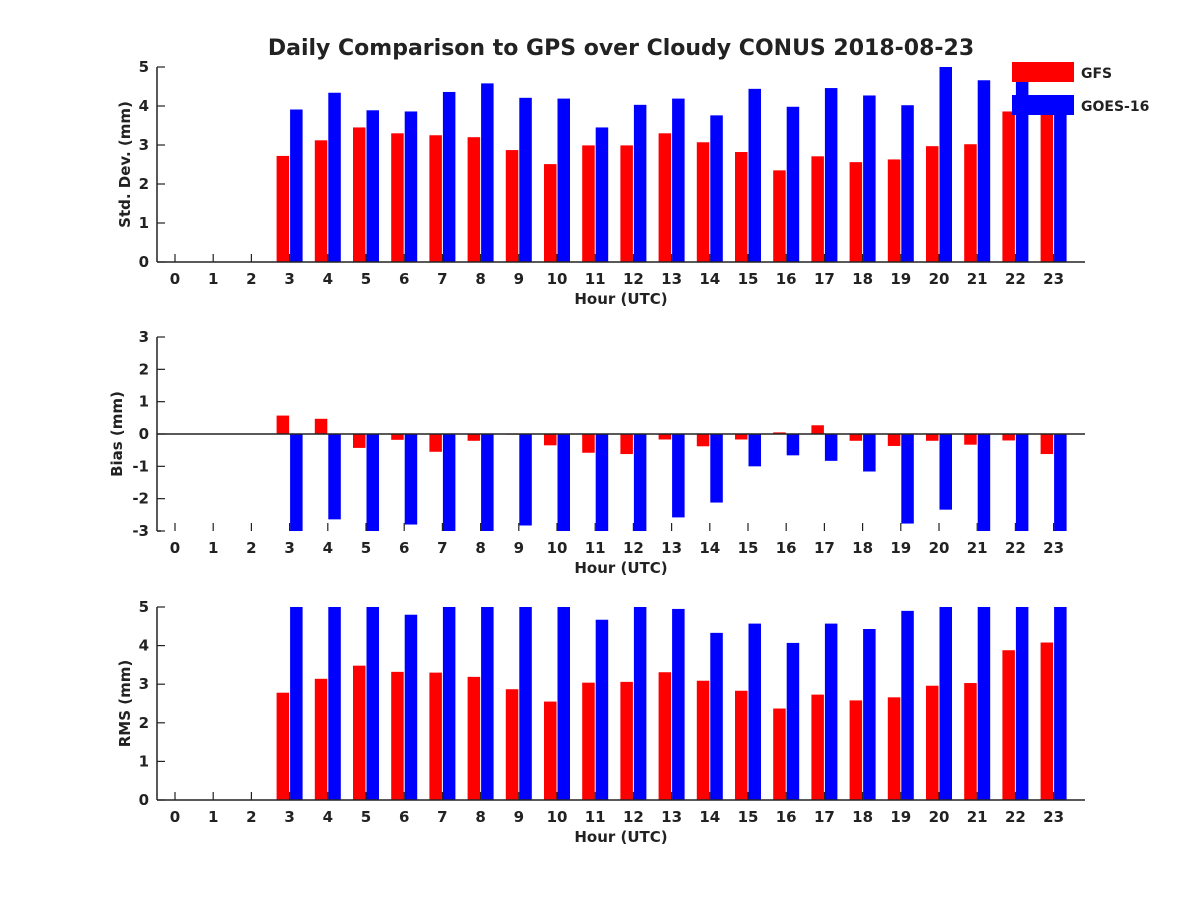 This screenshot has height=900, width=1200. I want to click on panel-bias-x-axis-label: Hour (UTC), so click(620, 568).